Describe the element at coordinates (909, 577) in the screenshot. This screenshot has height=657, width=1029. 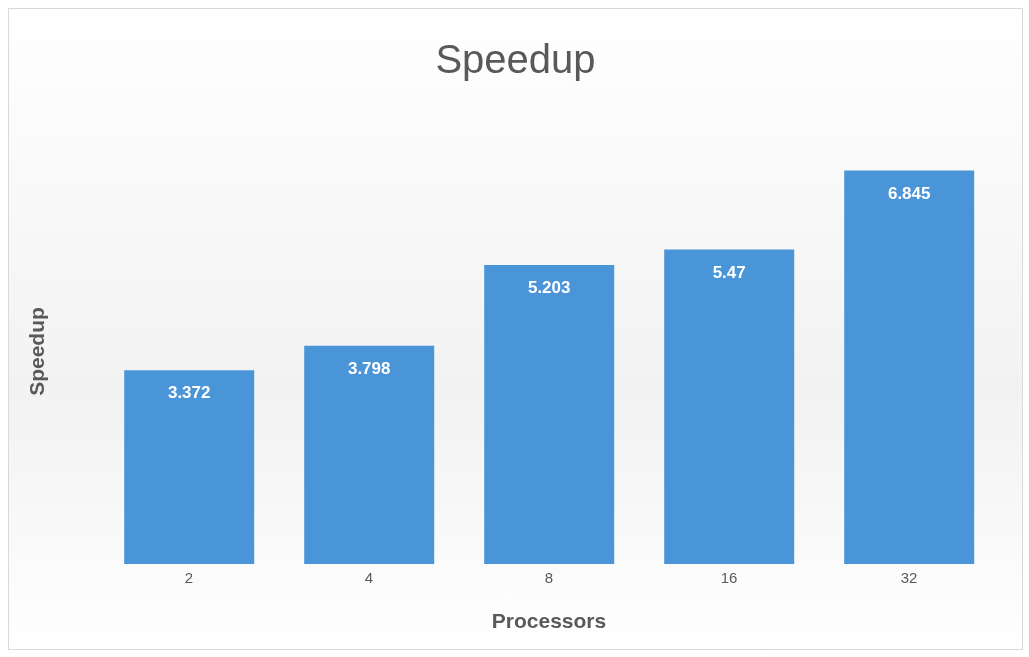
I see `x-tick-label: 32` at that location.